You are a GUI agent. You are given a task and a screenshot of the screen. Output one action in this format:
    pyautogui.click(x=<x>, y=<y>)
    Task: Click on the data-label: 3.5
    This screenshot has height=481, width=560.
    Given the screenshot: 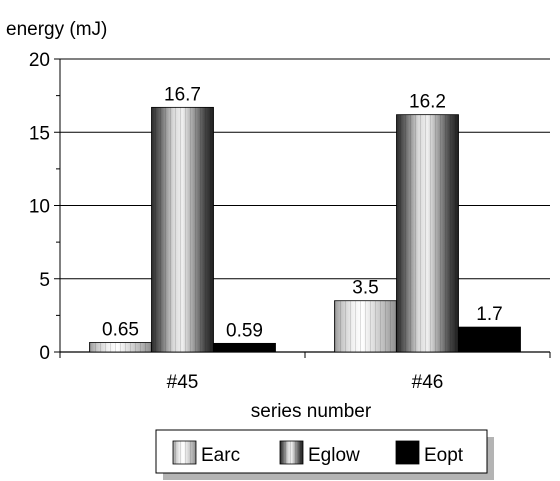 What is the action you would take?
    pyautogui.click(x=365, y=288)
    